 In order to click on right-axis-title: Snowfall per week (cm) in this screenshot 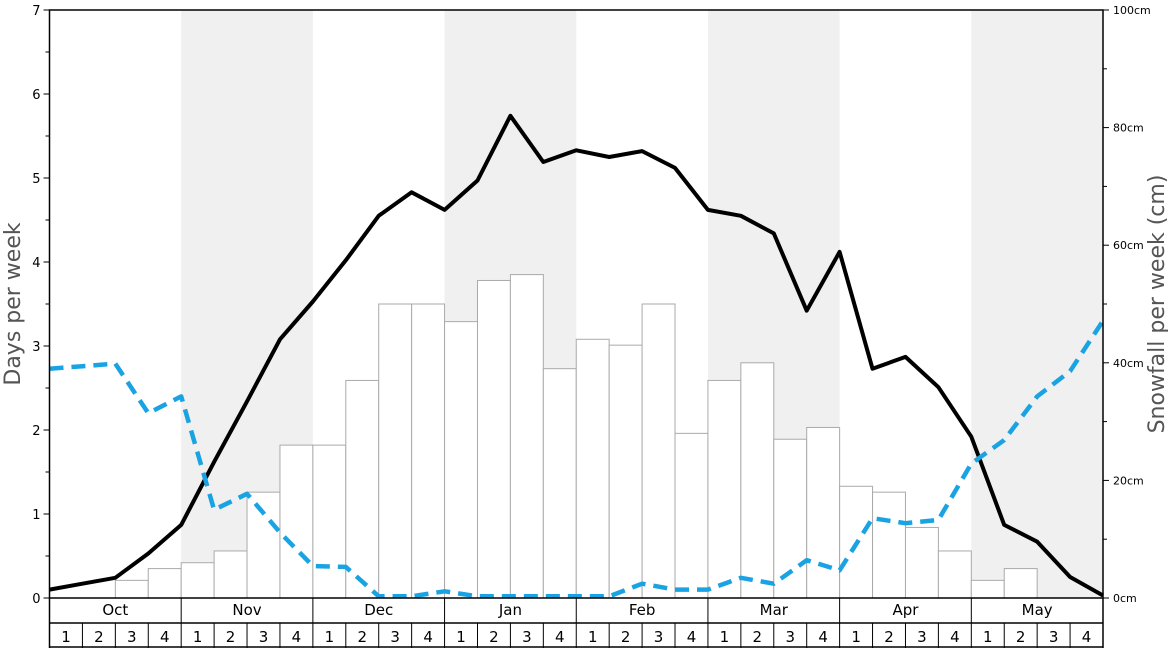, I will do `click(1156, 304)`.